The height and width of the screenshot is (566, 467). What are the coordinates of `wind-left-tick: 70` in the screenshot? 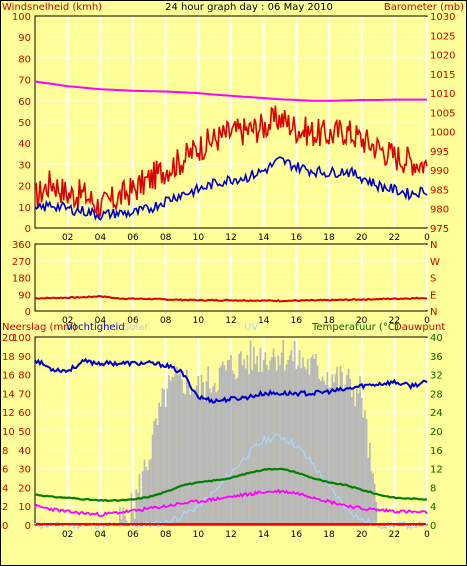 It's located at (24, 81).